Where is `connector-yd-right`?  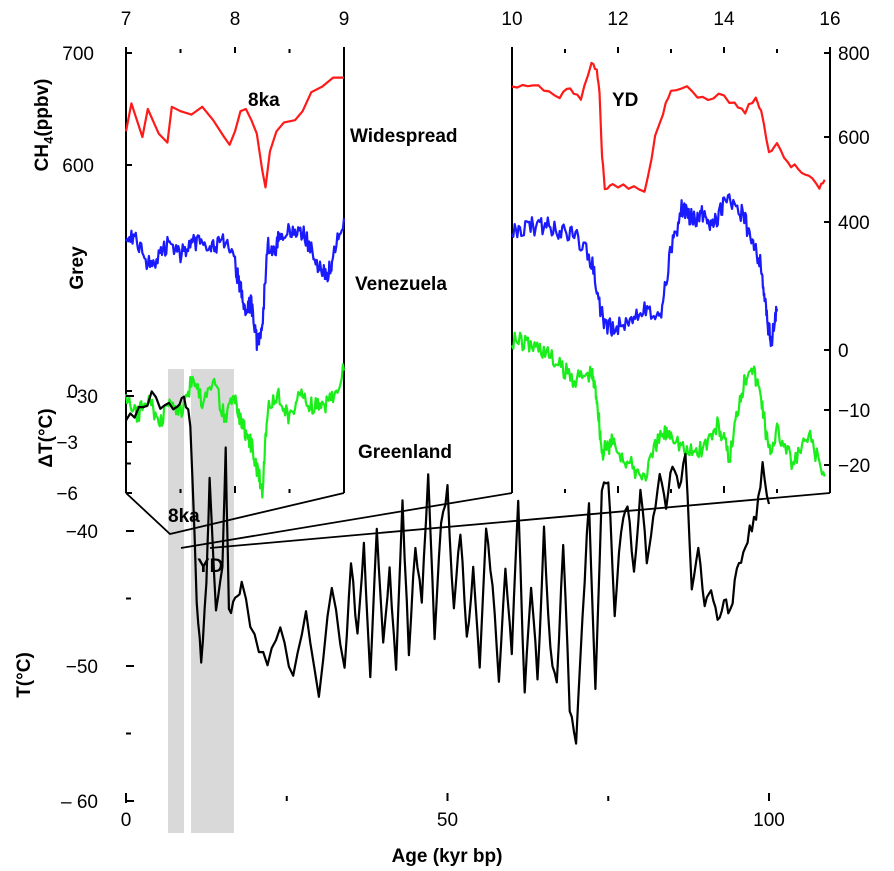
connector-yd-right is located at coordinates (520, 520).